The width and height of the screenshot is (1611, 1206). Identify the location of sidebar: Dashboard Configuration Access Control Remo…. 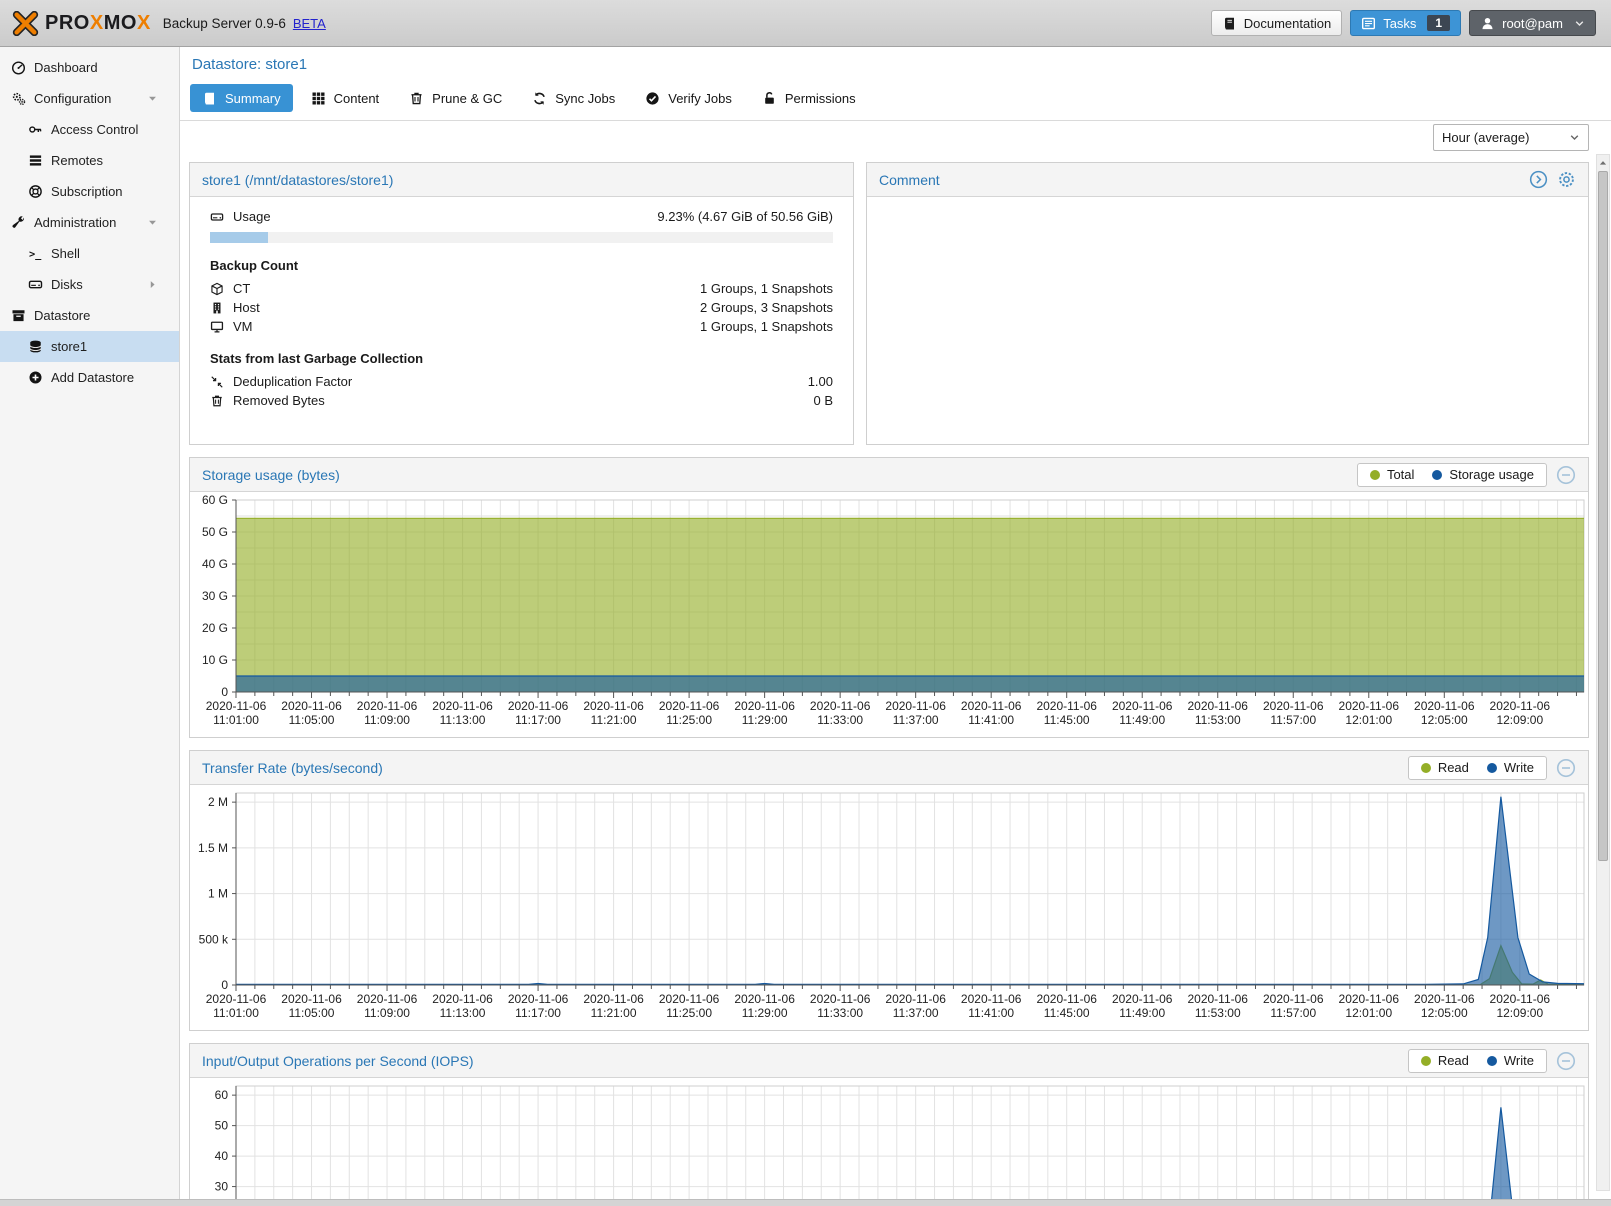
(90, 623).